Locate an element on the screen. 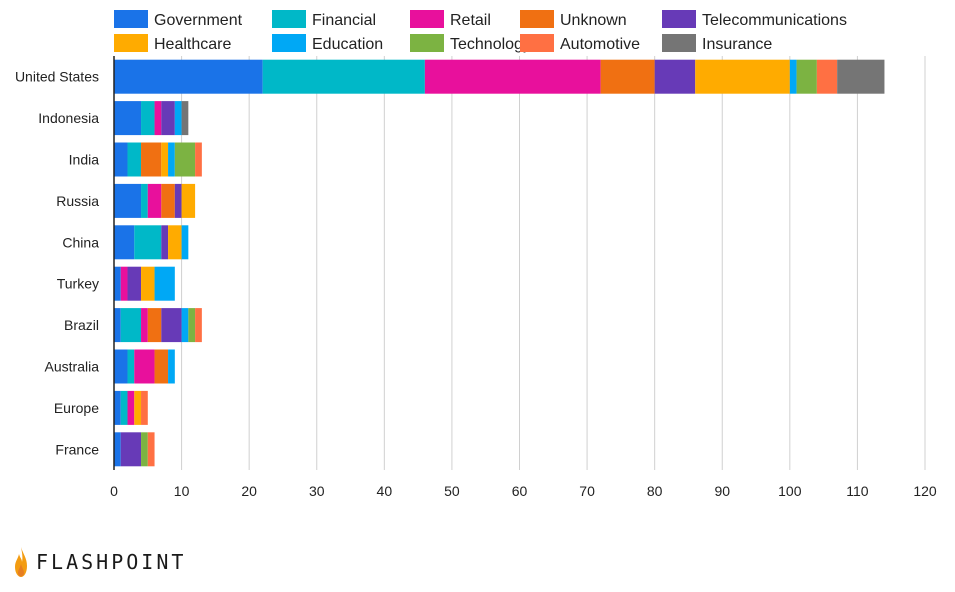 The width and height of the screenshot is (955, 592). brand-name: FLASHPOINT is located at coordinates (111, 562).